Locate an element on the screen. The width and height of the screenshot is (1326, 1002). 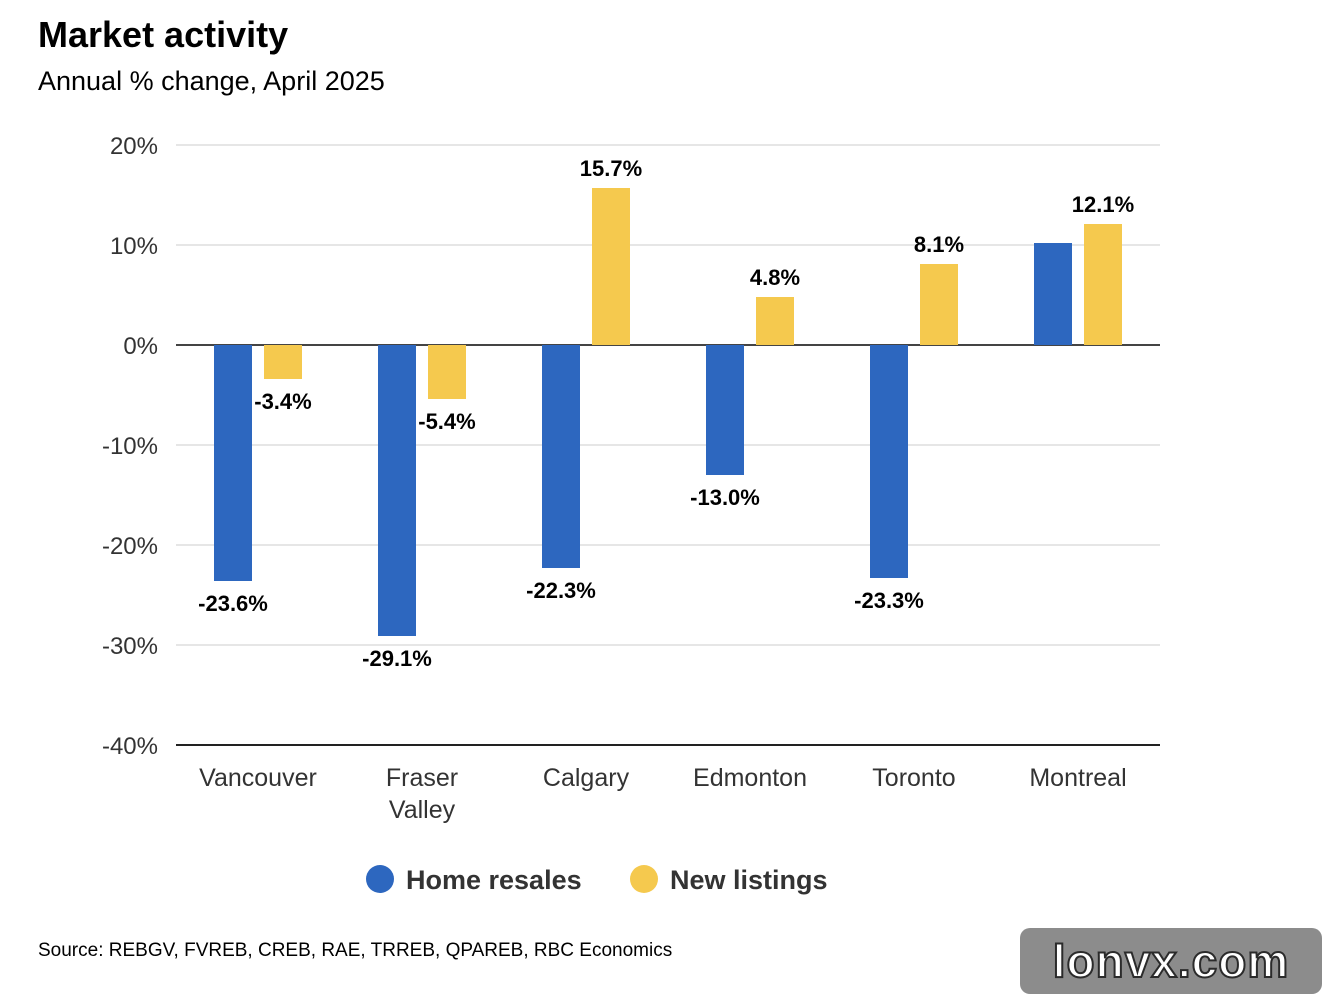
legend-label-home-resales: Home resales is located at coordinates (494, 880).